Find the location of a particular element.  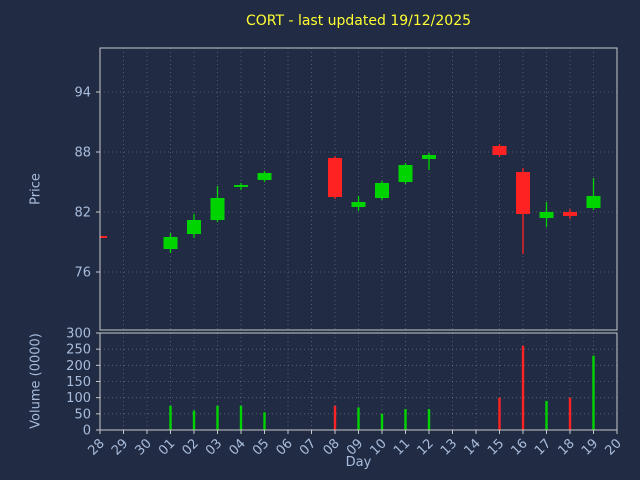

price-tick-label: 88 is located at coordinates (82, 153).